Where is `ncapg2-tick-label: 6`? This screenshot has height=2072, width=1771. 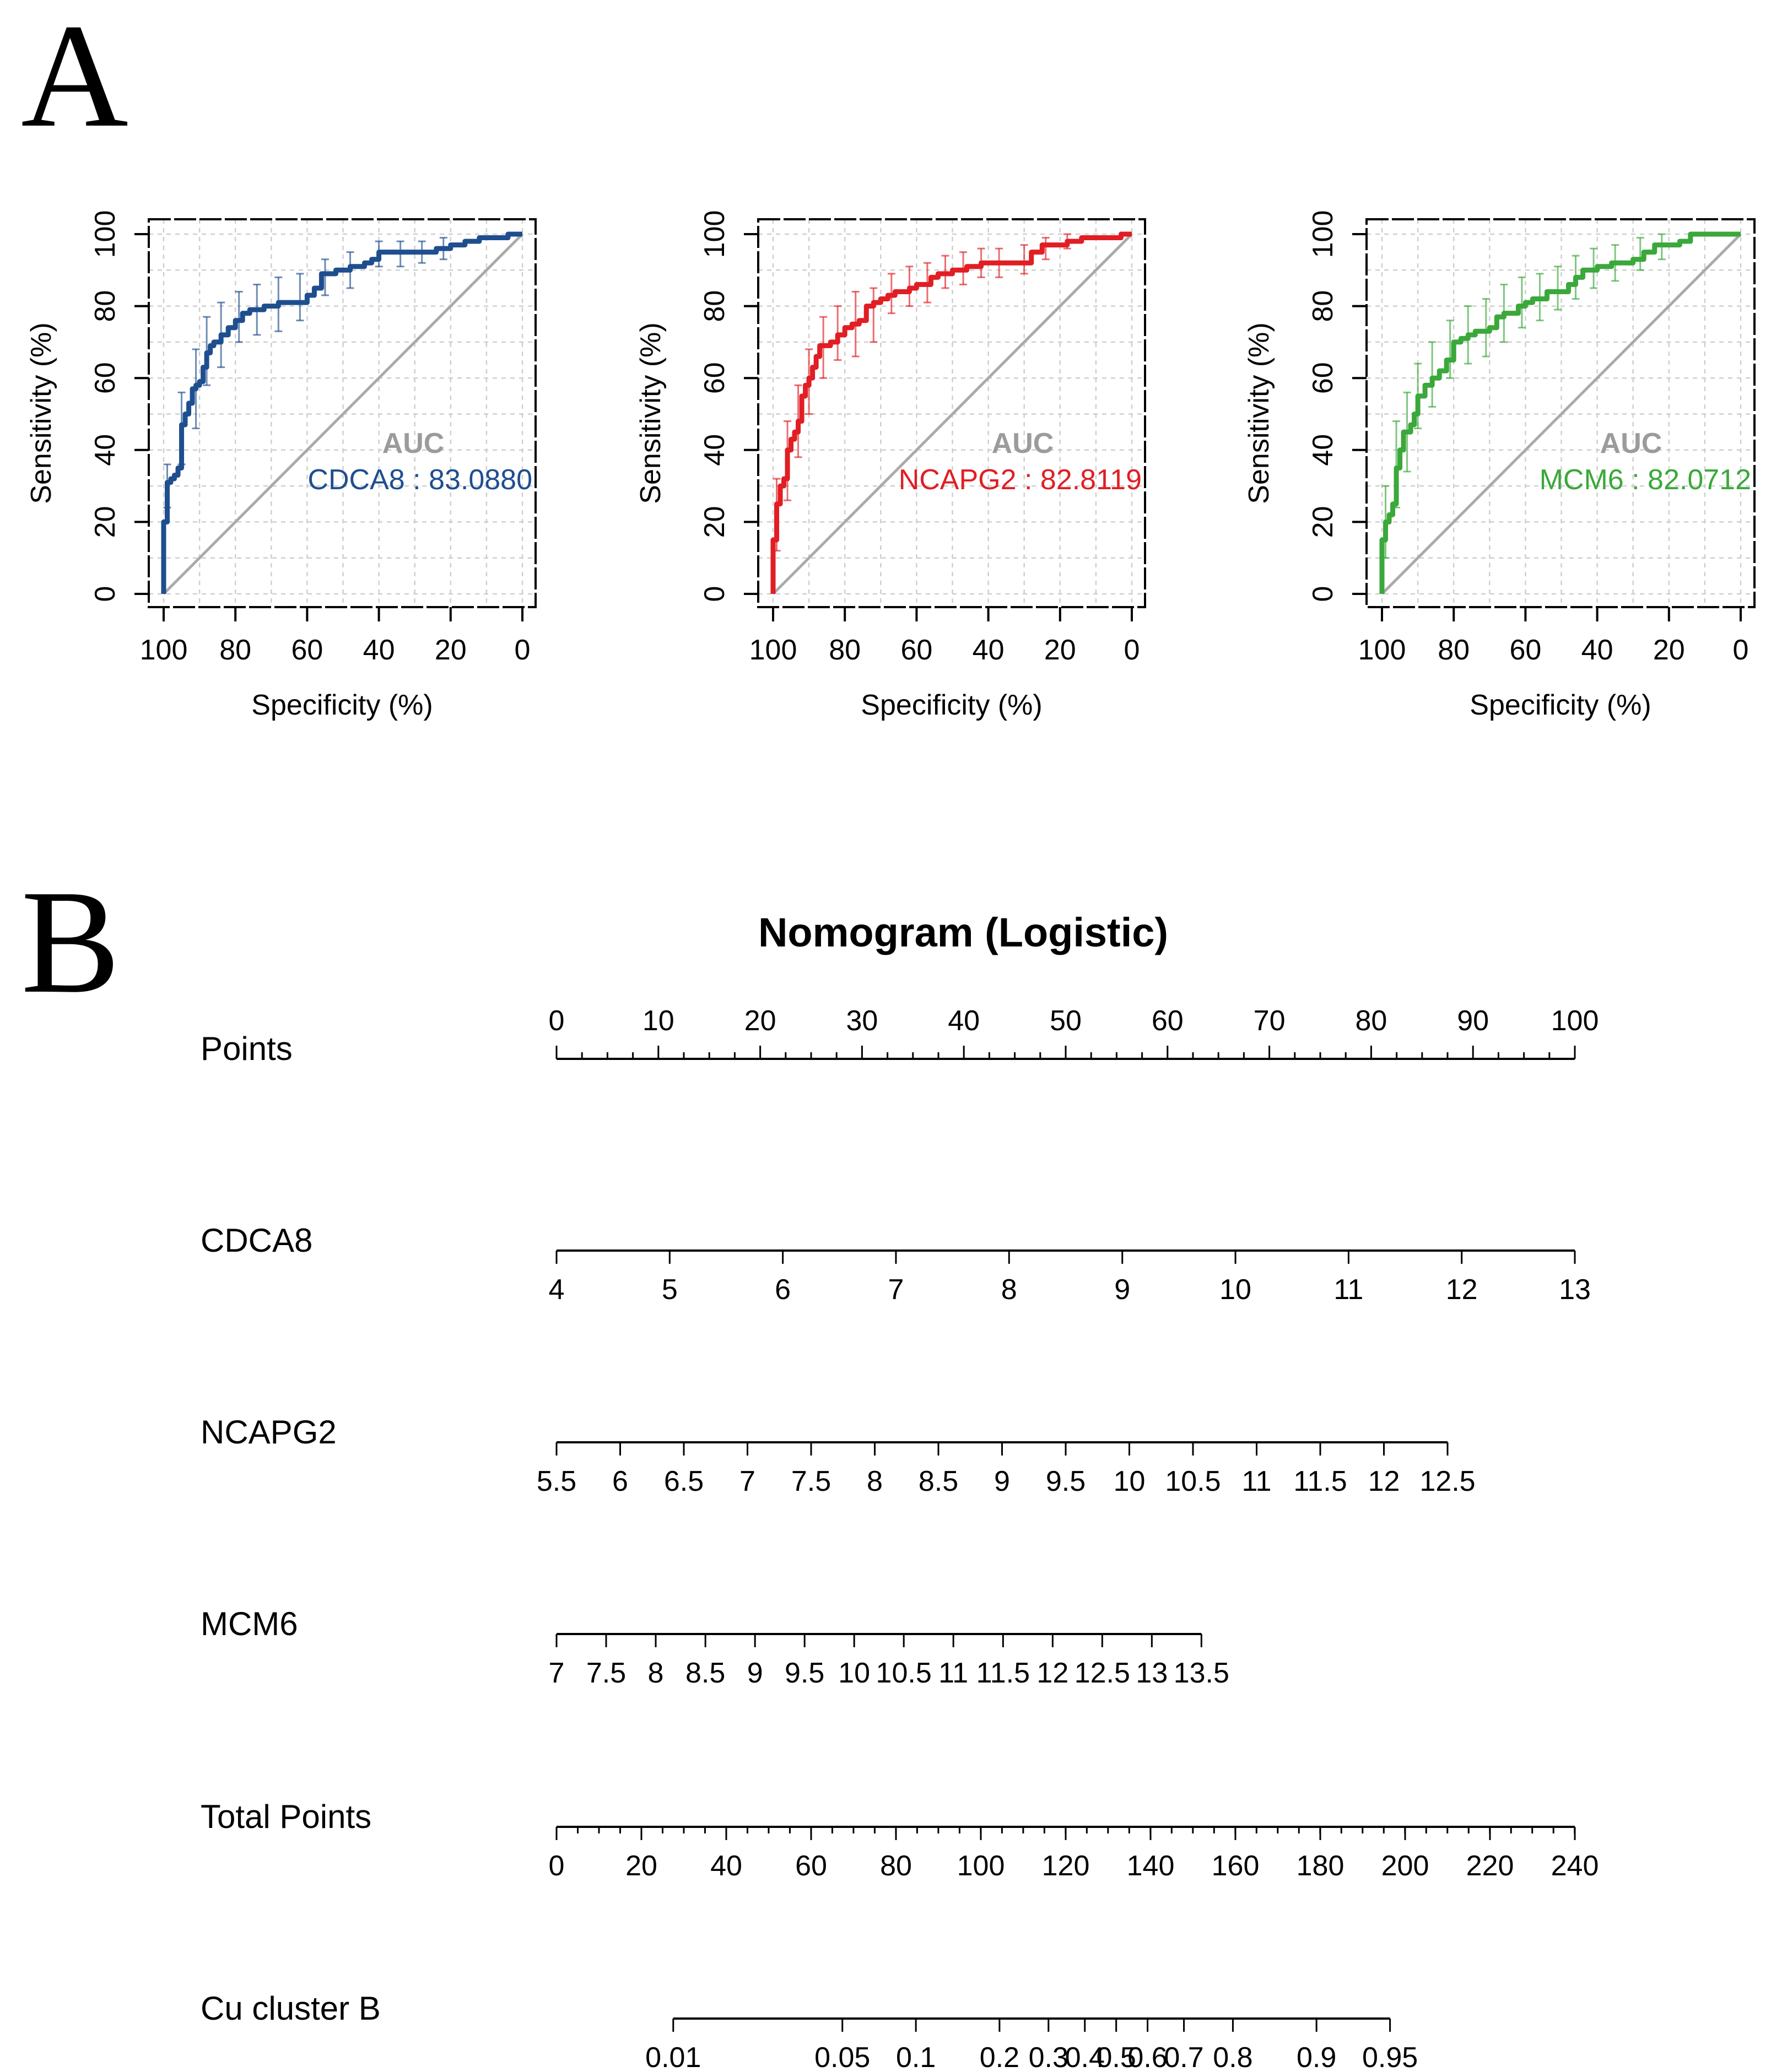 ncapg2-tick-label: 6 is located at coordinates (620, 1481).